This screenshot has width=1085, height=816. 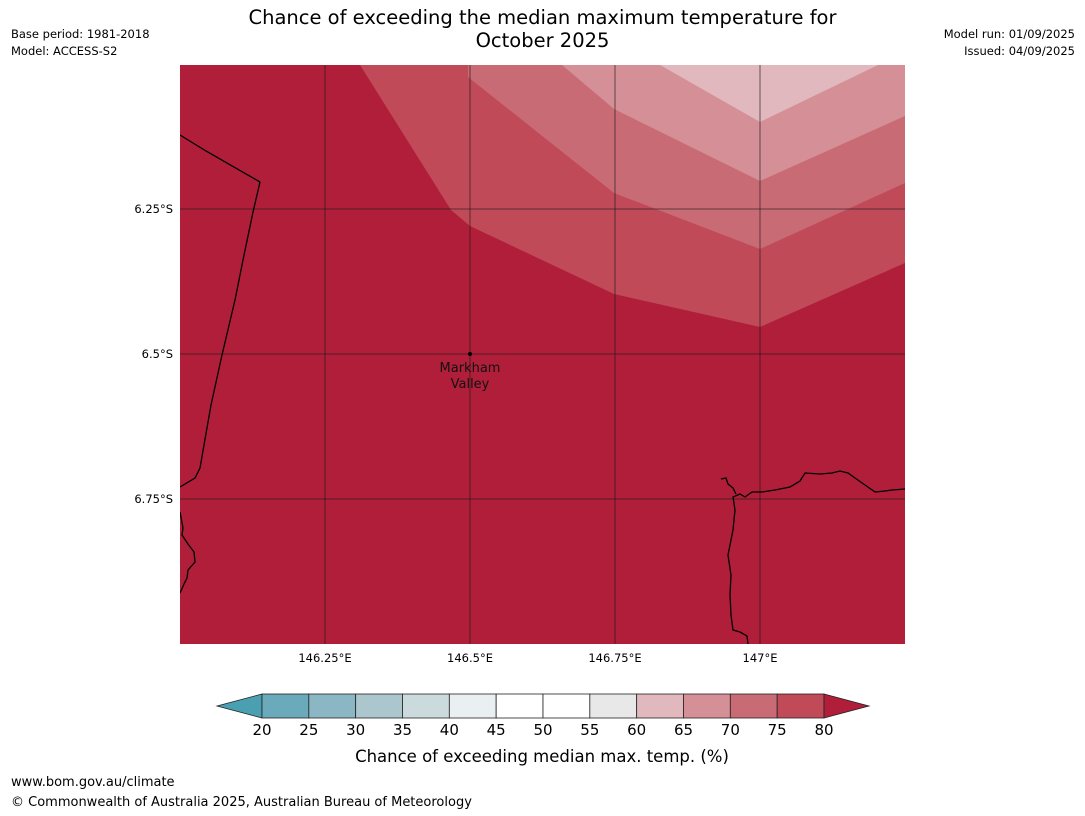 I want to click on border-line-west, so click(x=220, y=334).